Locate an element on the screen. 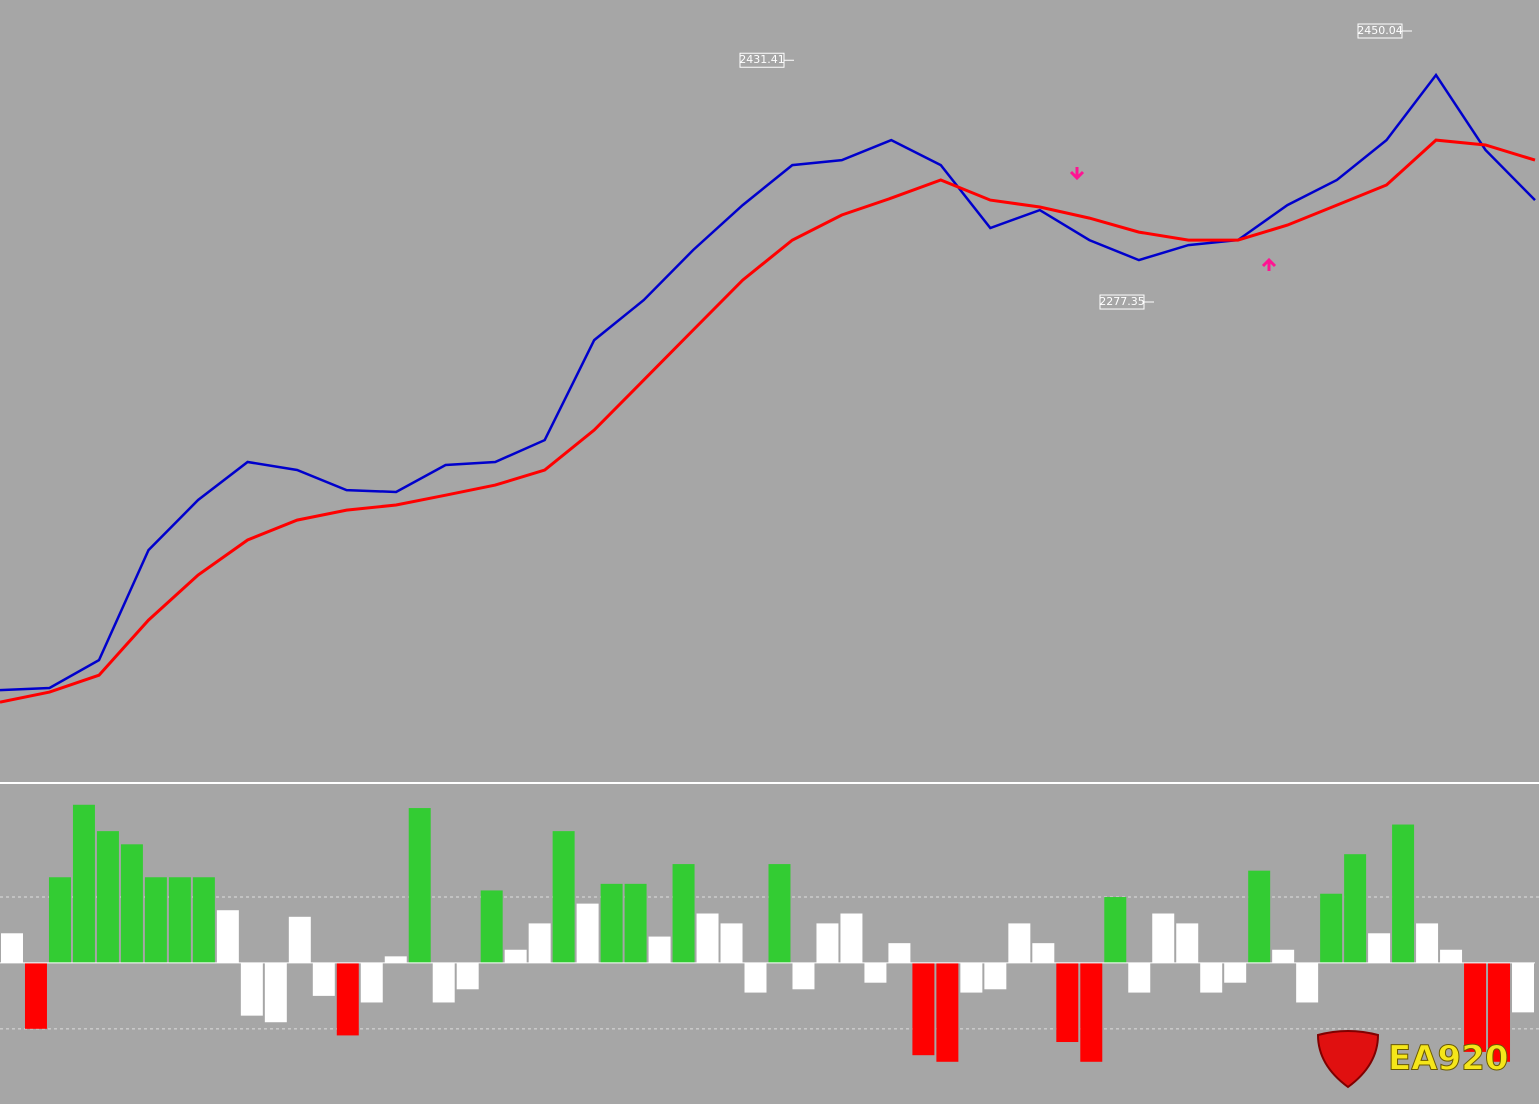 The image size is (1539, 1104). price-label: 2450.04 is located at coordinates (1380, 30).